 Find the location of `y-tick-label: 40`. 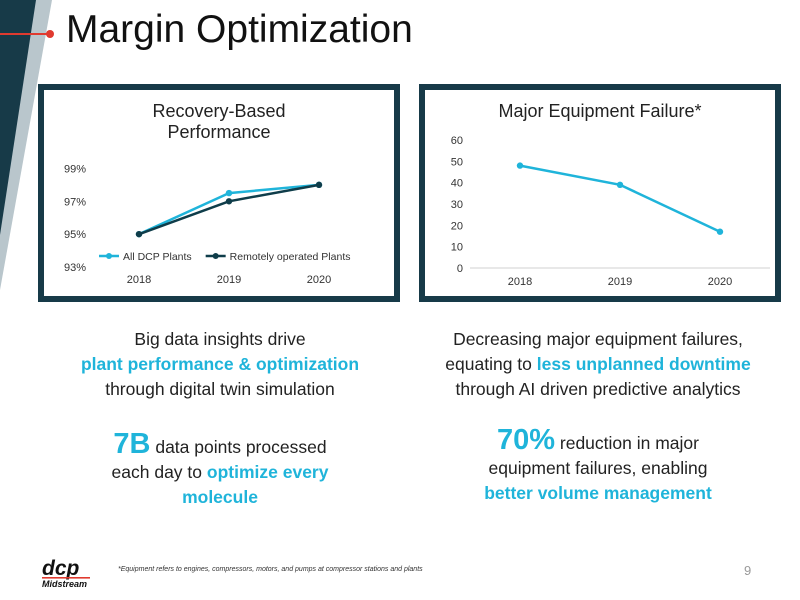

y-tick-label: 40 is located at coordinates (457, 184).